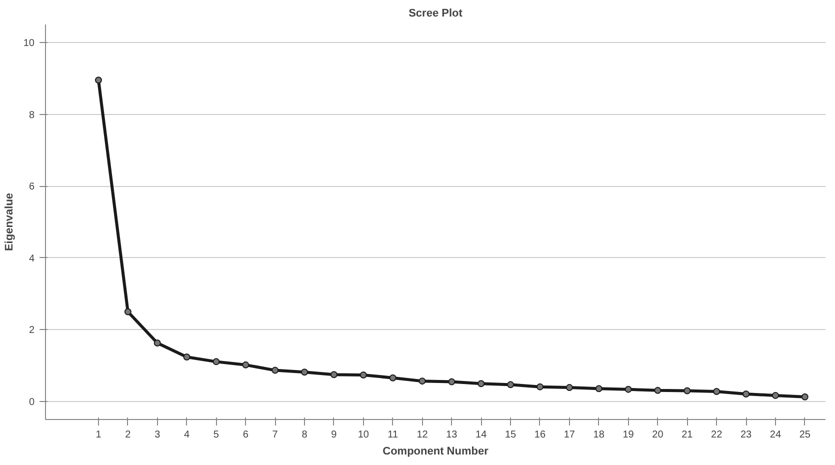  I want to click on x-tick-label: 19, so click(628, 435).